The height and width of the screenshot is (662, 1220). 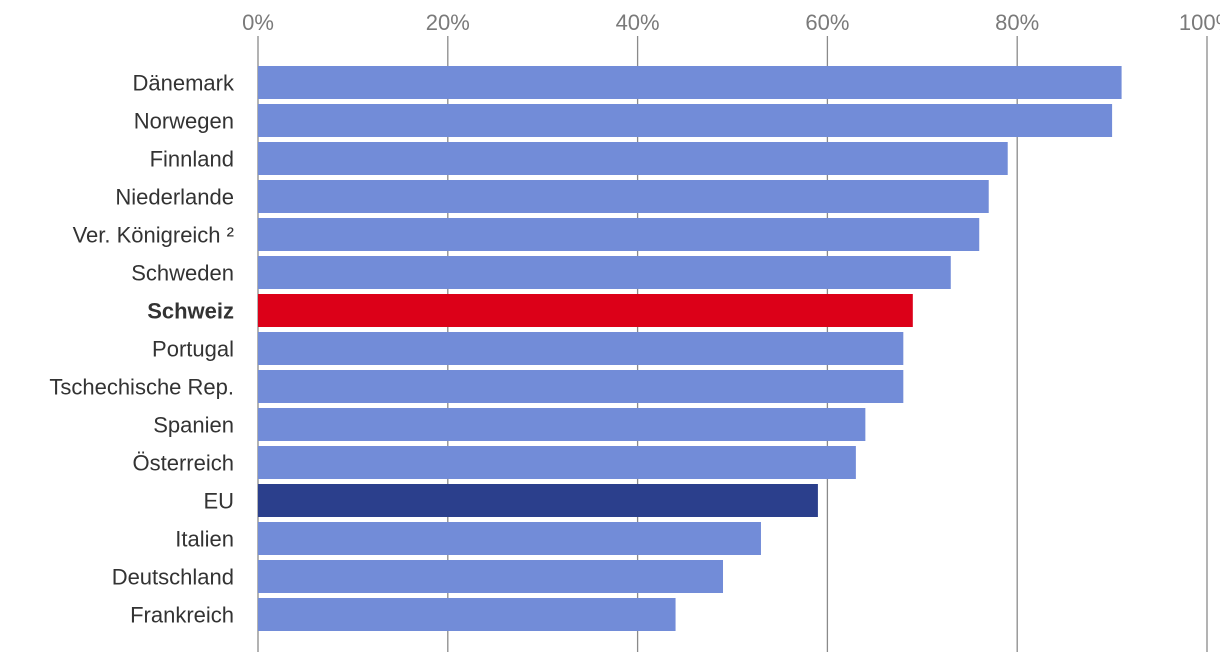 I want to click on category-label-niederlande: Niederlande, so click(x=174, y=197).